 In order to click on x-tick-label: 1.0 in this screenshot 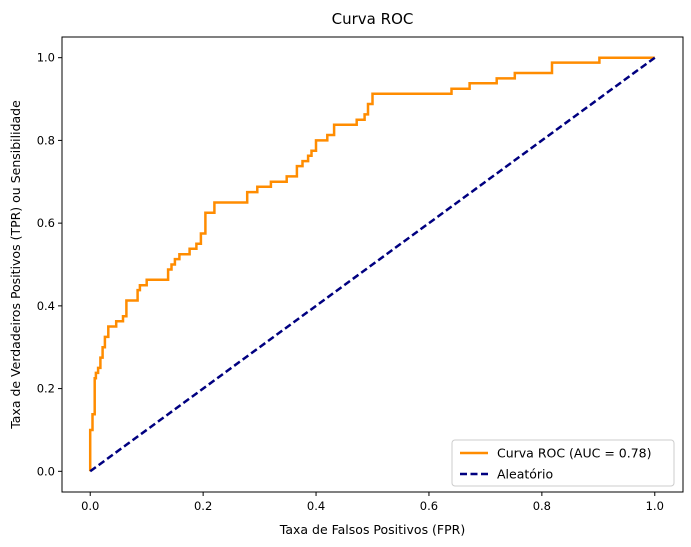, I will do `click(655, 506)`.